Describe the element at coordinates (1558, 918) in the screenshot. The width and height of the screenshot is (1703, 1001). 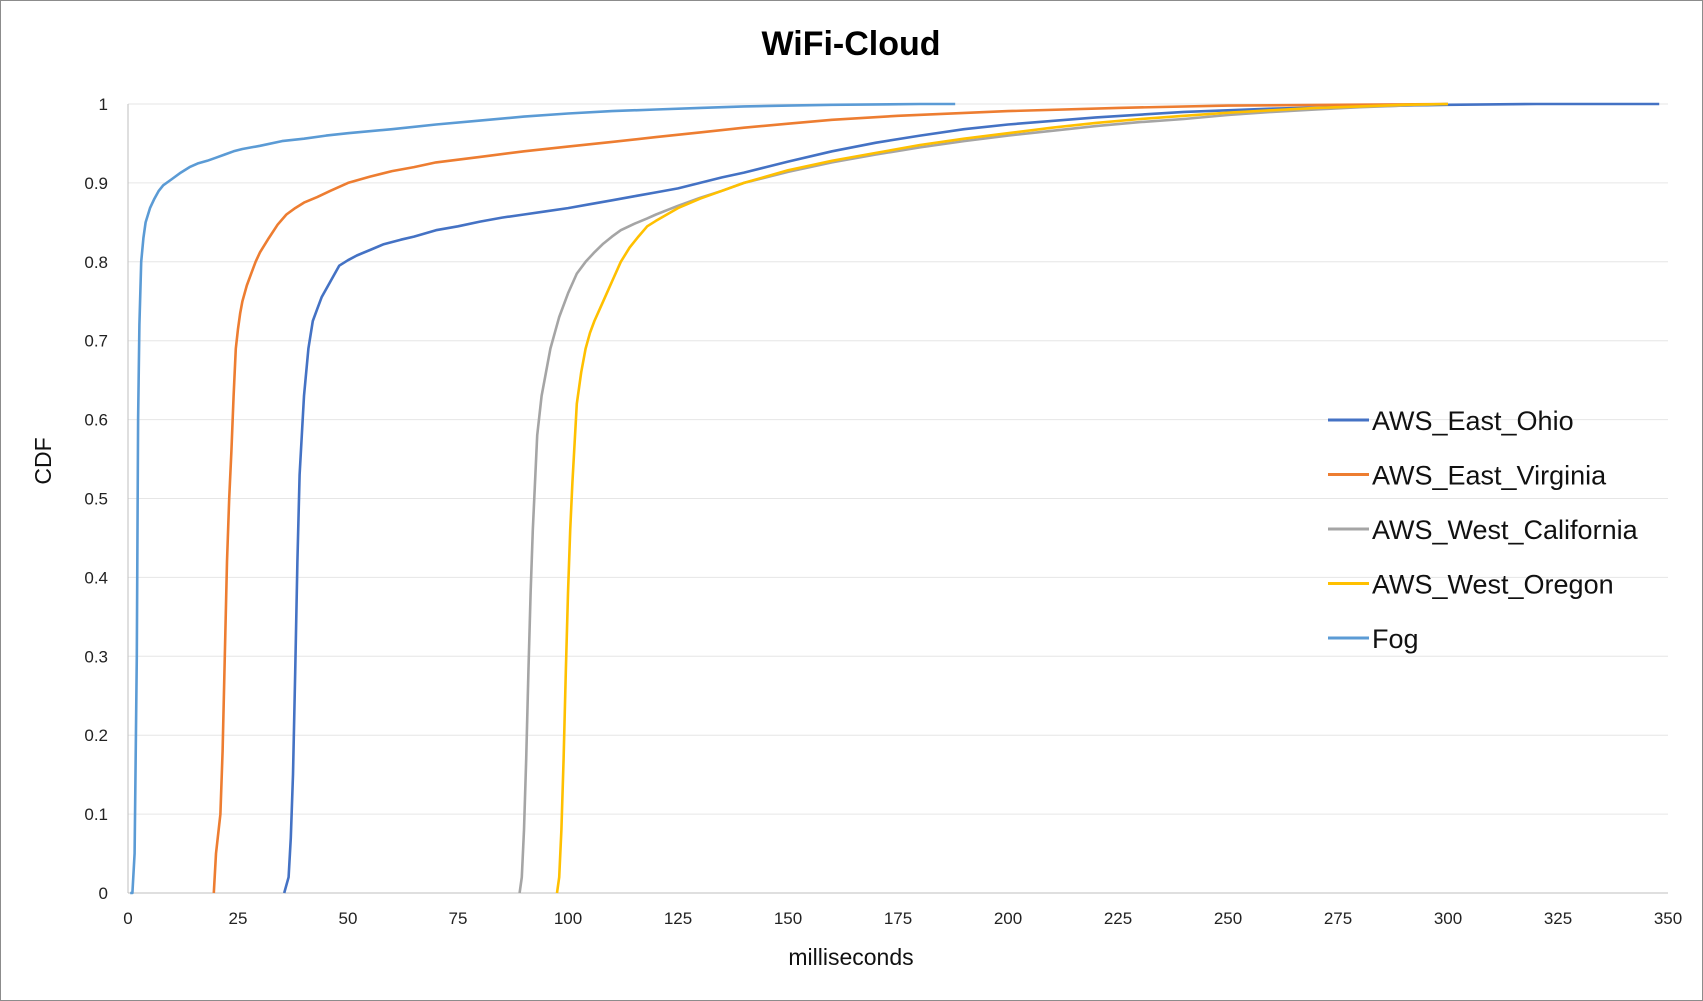
I see `x-tick-label: 325` at that location.